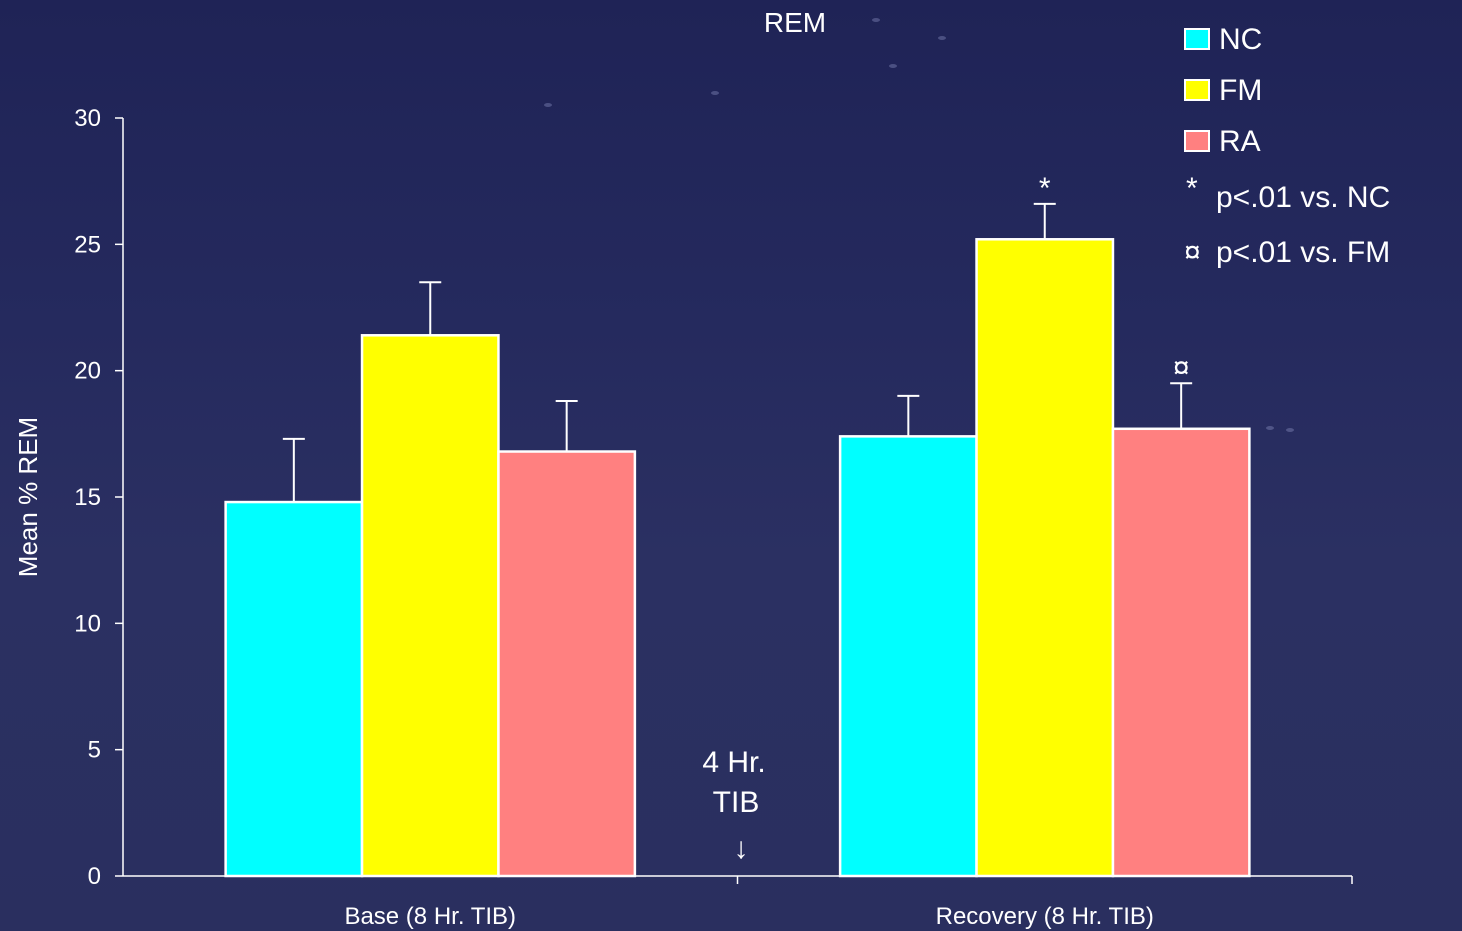 The image size is (1462, 931). What do you see at coordinates (1045, 916) in the screenshot?
I see `x-tick-label: Recovery (8 Hr. TIB)` at bounding box center [1045, 916].